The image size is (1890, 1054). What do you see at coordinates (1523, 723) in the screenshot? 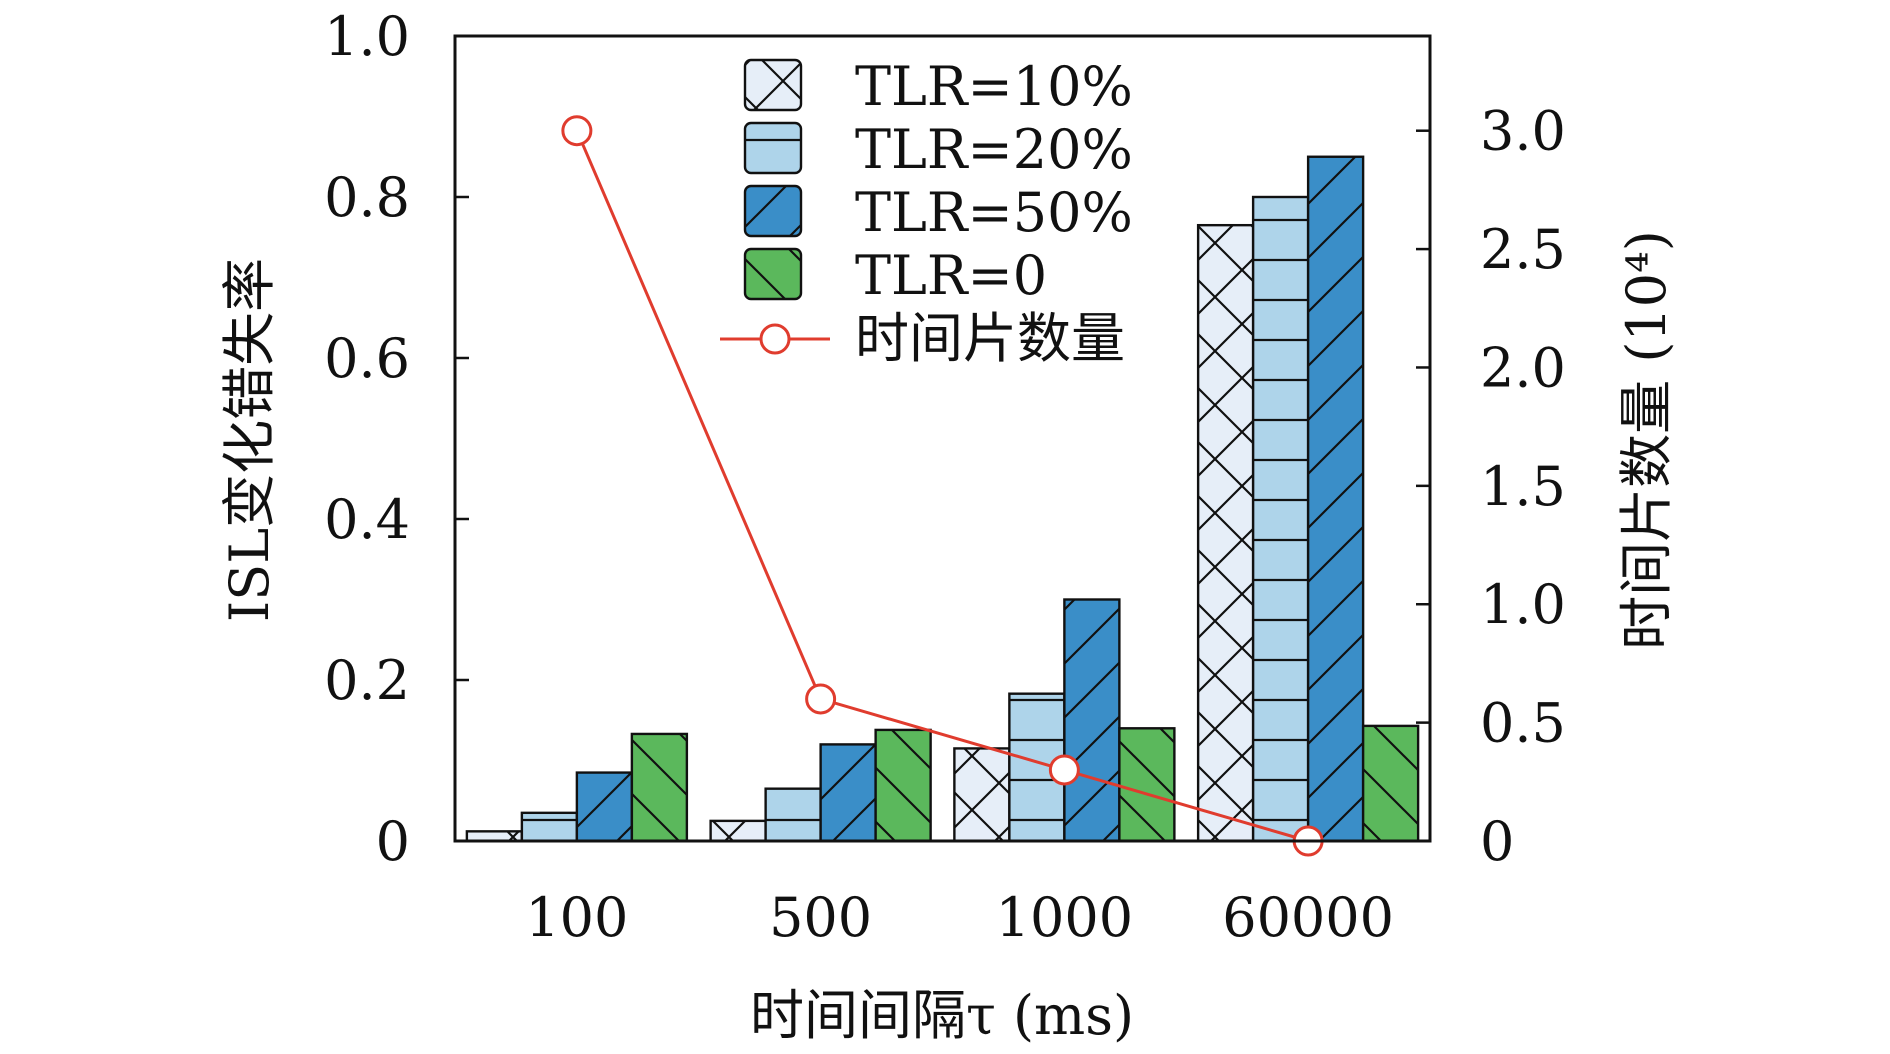
I see `y2-tick-label: 0.5` at bounding box center [1523, 723].